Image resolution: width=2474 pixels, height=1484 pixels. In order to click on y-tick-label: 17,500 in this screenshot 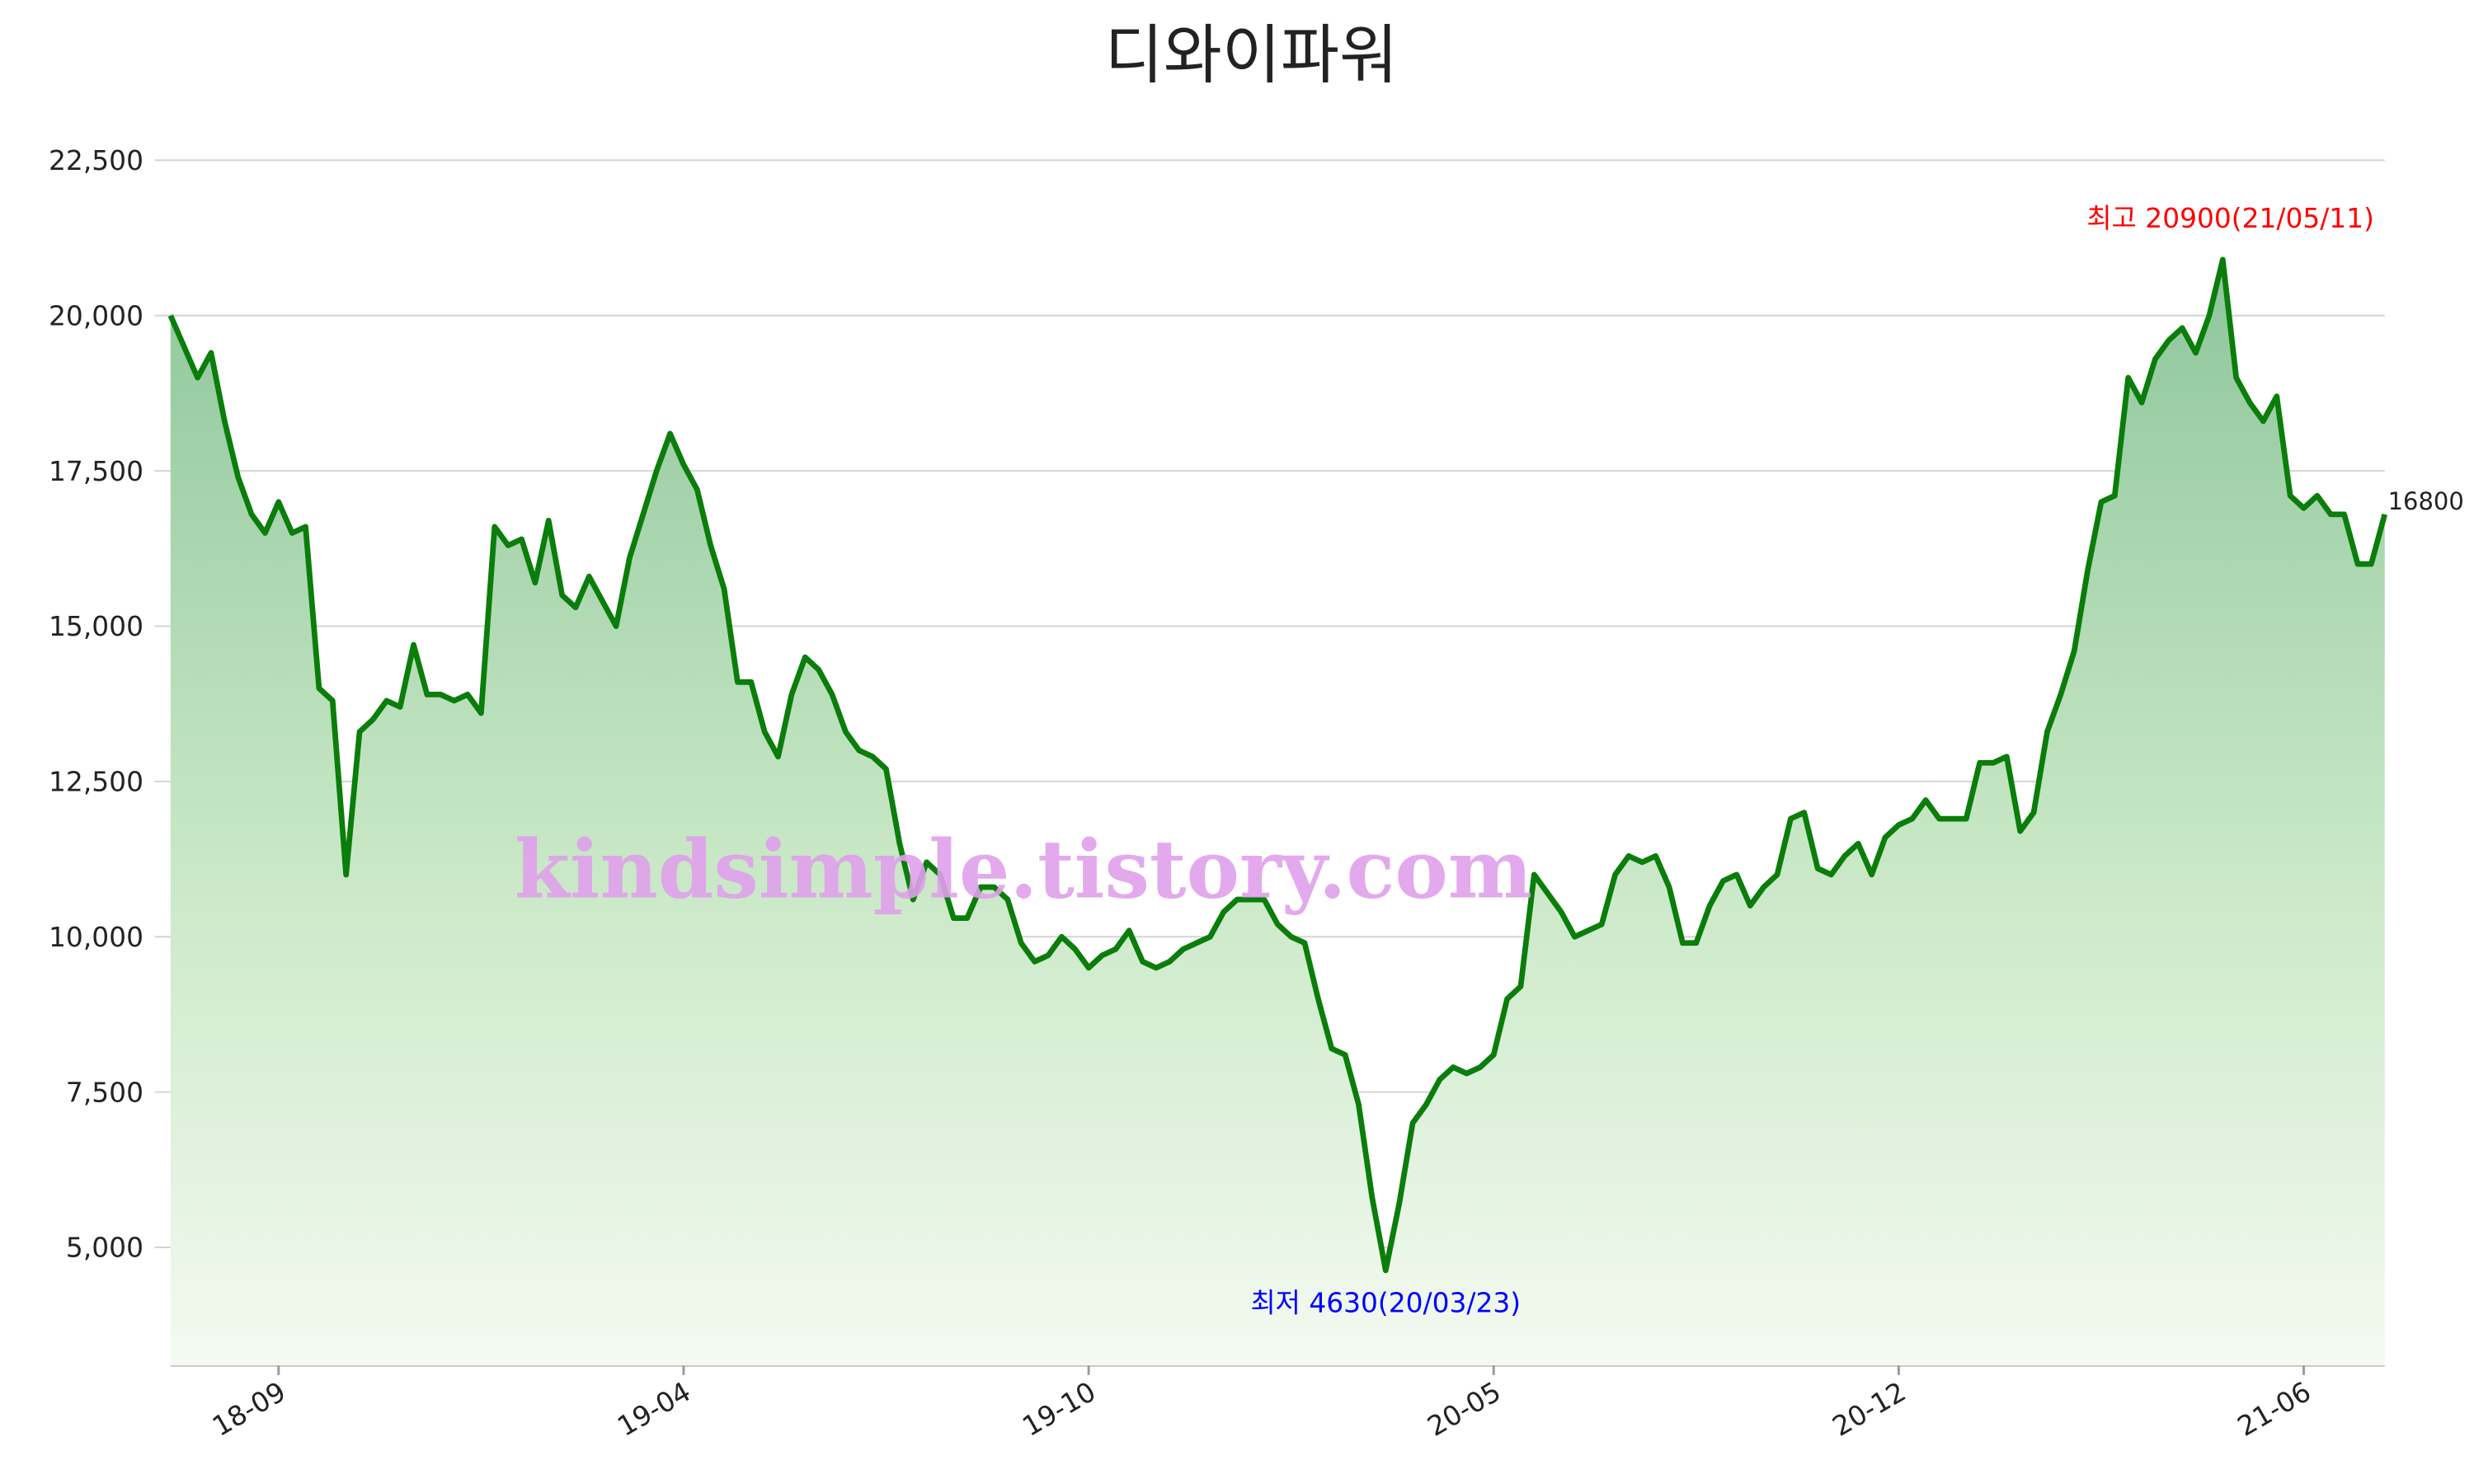, I will do `click(96, 471)`.